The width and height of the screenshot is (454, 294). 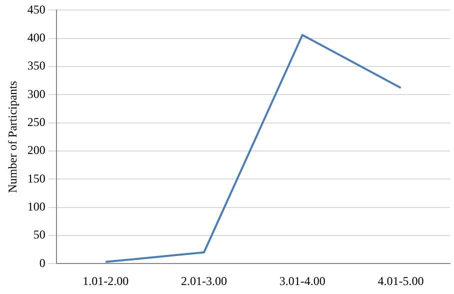 What do you see at coordinates (36, 9) in the screenshot?
I see `y-tick-label: 450` at bounding box center [36, 9].